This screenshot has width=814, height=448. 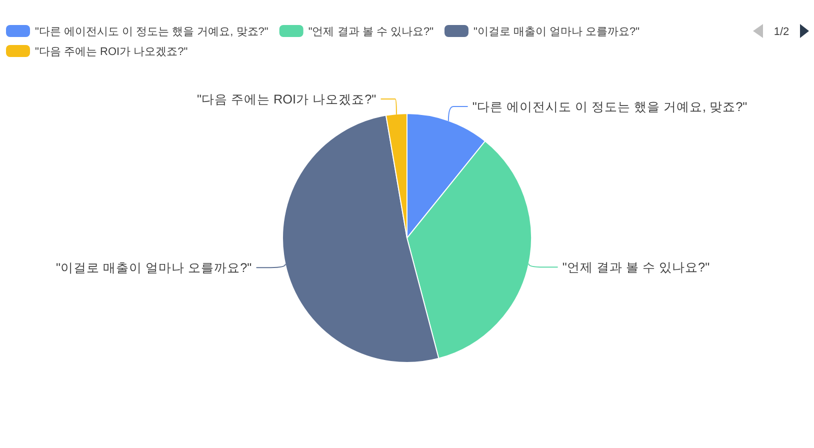 What do you see at coordinates (154, 268) in the screenshot?
I see `slice-label: "이걸로 매출이 얼마나 오를까요?"` at bounding box center [154, 268].